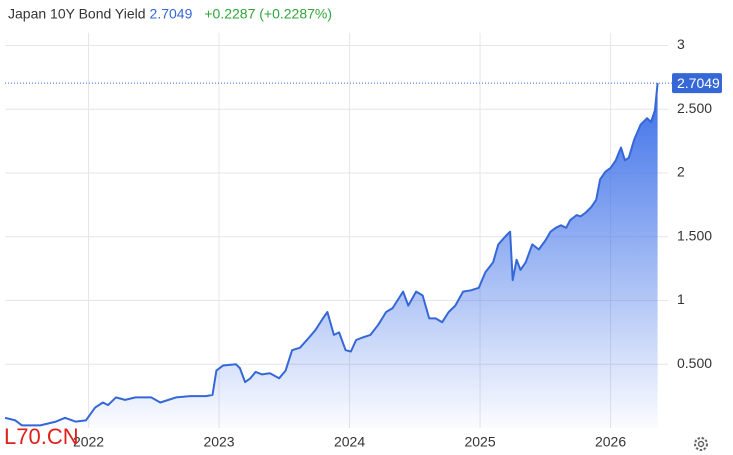 The width and height of the screenshot is (733, 455). Describe the element at coordinates (681, 299) in the screenshot. I see `y-tick-label: 1` at that location.